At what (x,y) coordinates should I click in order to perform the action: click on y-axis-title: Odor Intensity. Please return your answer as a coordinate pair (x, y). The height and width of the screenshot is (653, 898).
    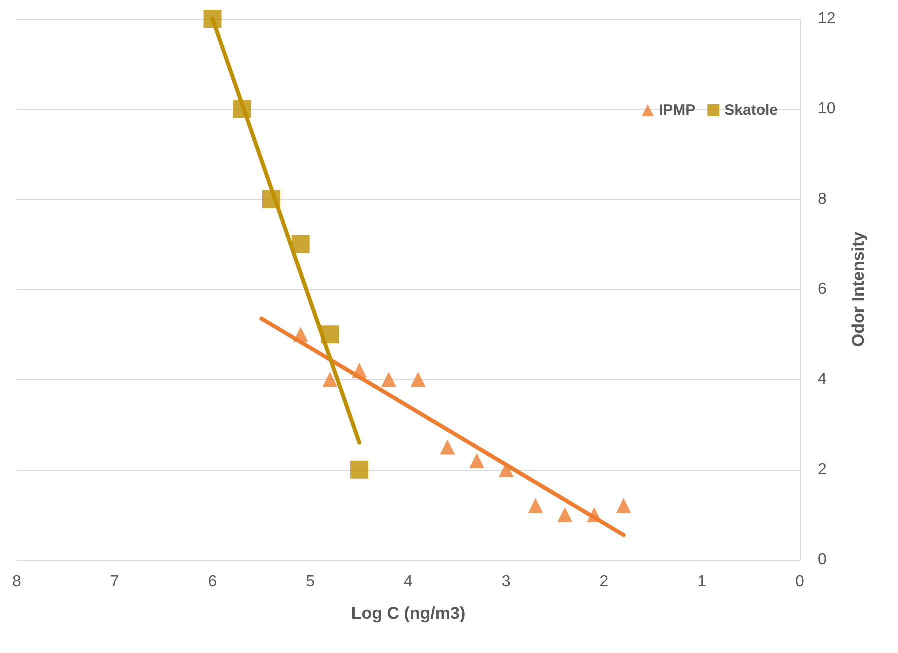
    Looking at the image, I should click on (858, 289).